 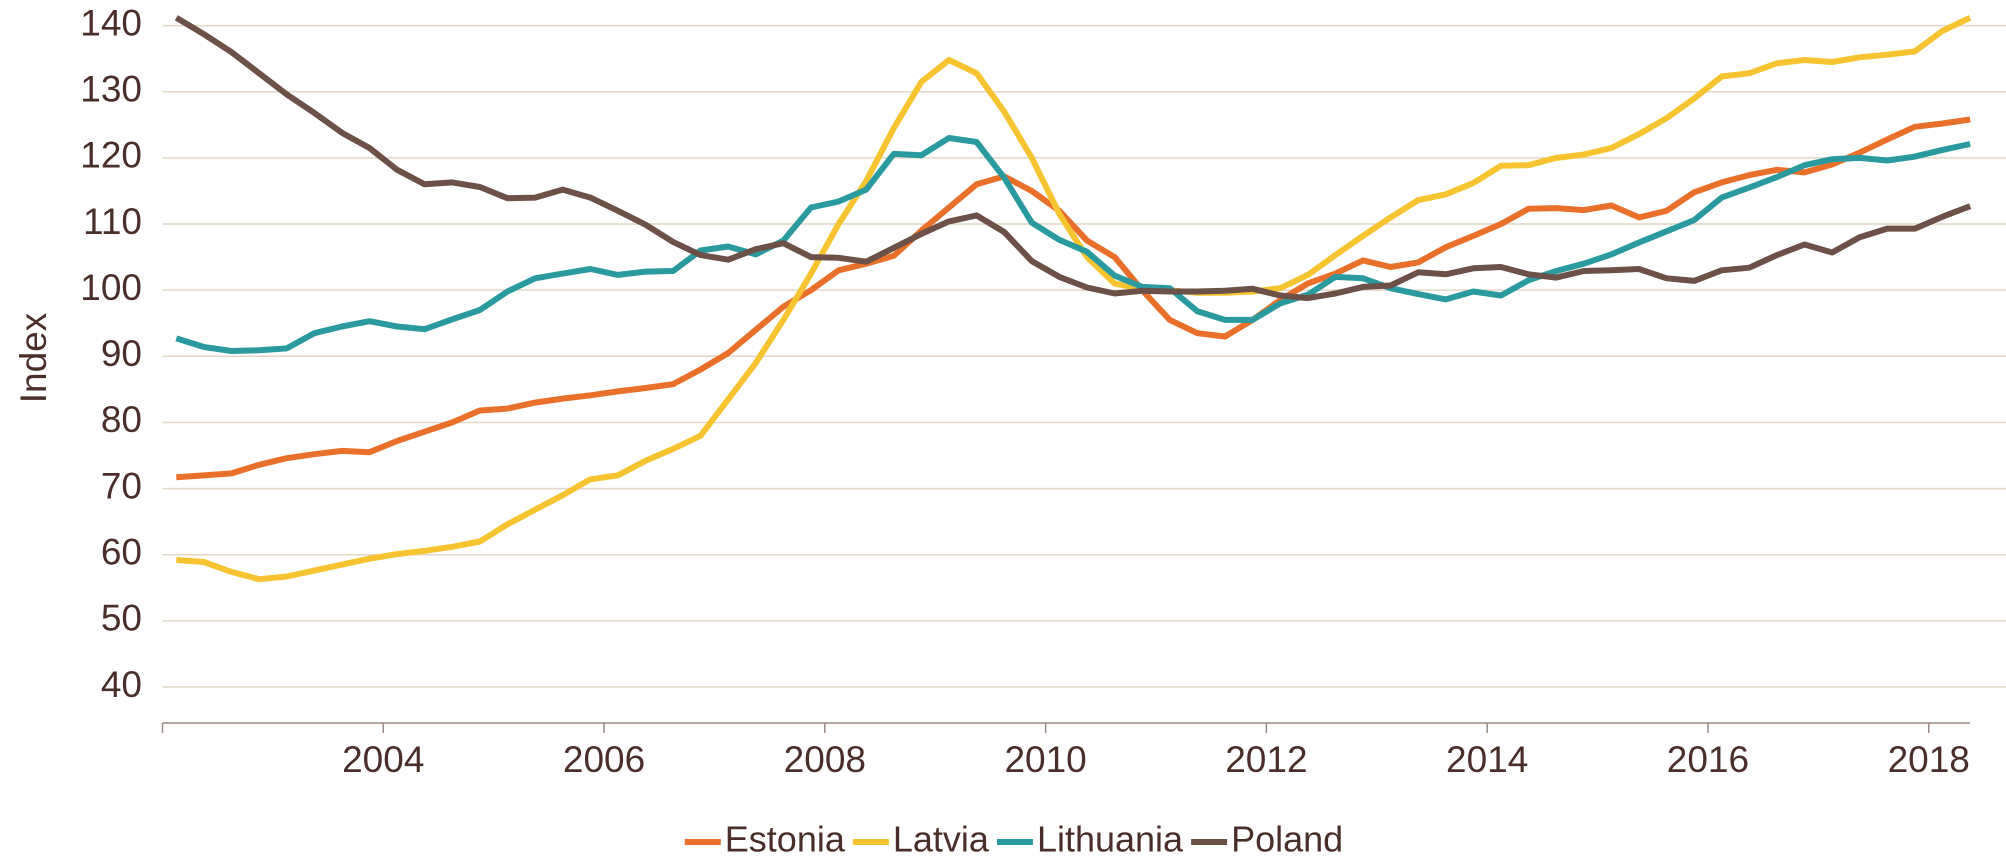 What do you see at coordinates (825, 759) in the screenshot?
I see `x-tick-label: 2008` at bounding box center [825, 759].